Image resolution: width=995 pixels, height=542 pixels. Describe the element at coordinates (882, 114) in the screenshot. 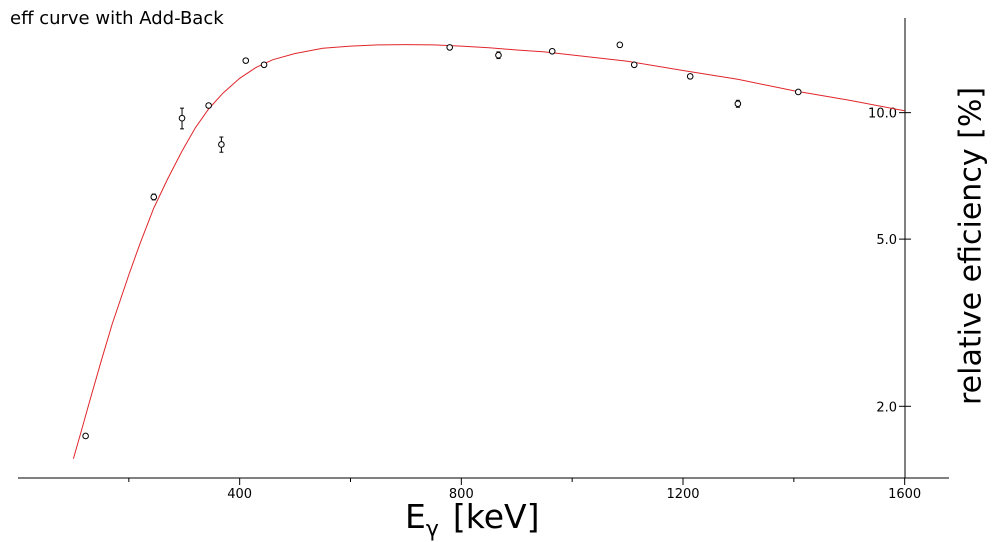

I see `y-tick-label: 10.0` at that location.